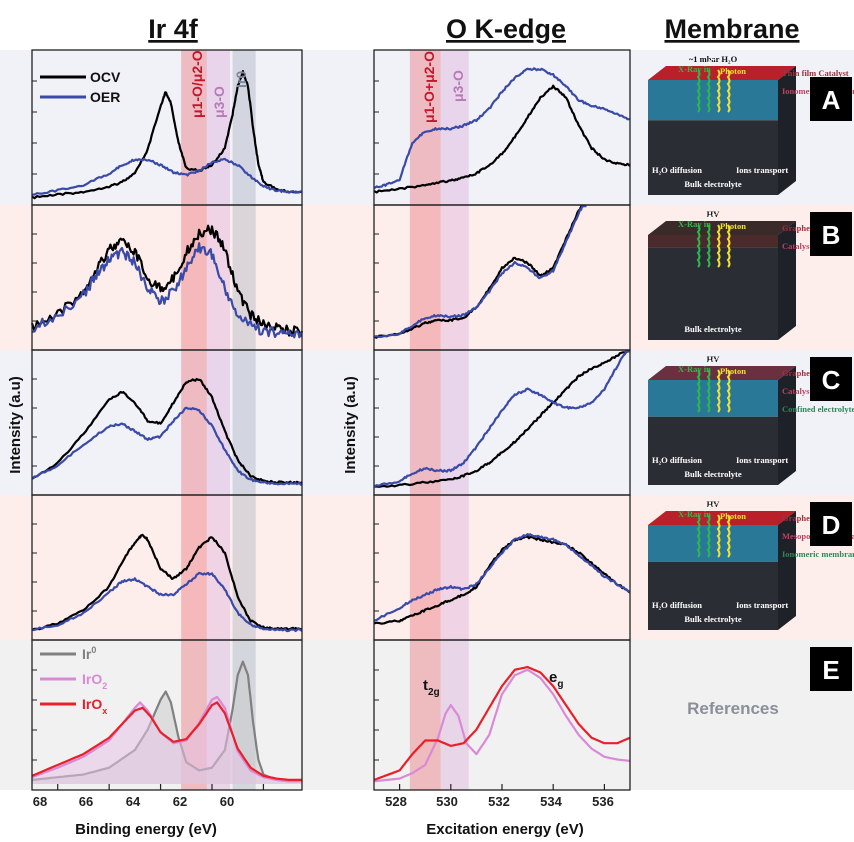 This screenshot has height=842, width=854. I want to click on o-k-edge-A-OER-line, so click(502, 128).